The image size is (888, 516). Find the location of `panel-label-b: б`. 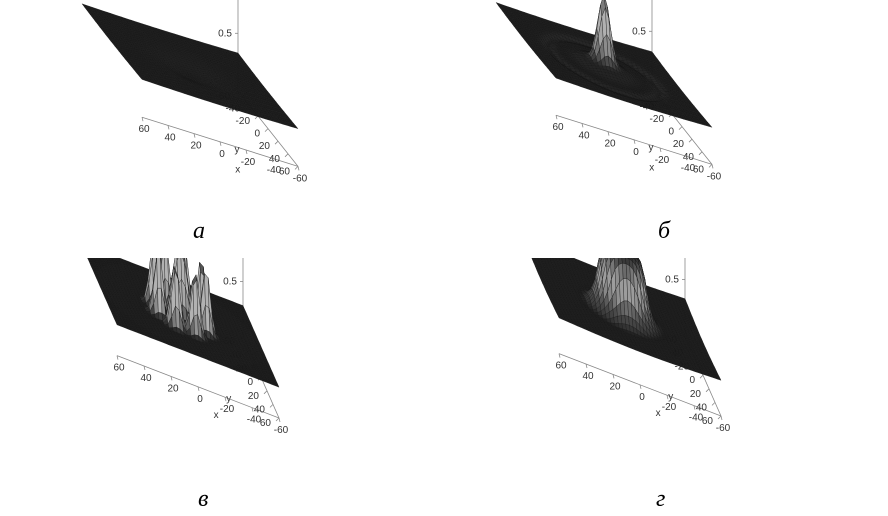

panel-label-b: б is located at coordinates (664, 231).